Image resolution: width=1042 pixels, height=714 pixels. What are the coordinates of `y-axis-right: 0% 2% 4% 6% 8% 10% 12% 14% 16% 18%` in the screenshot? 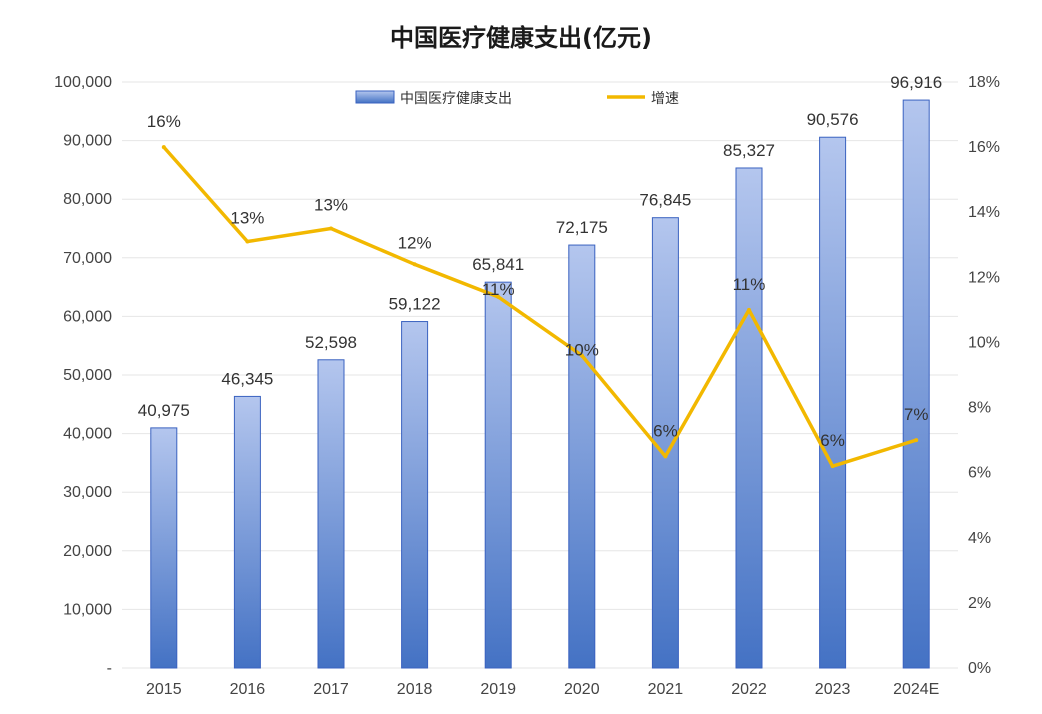 It's located at (984, 375).